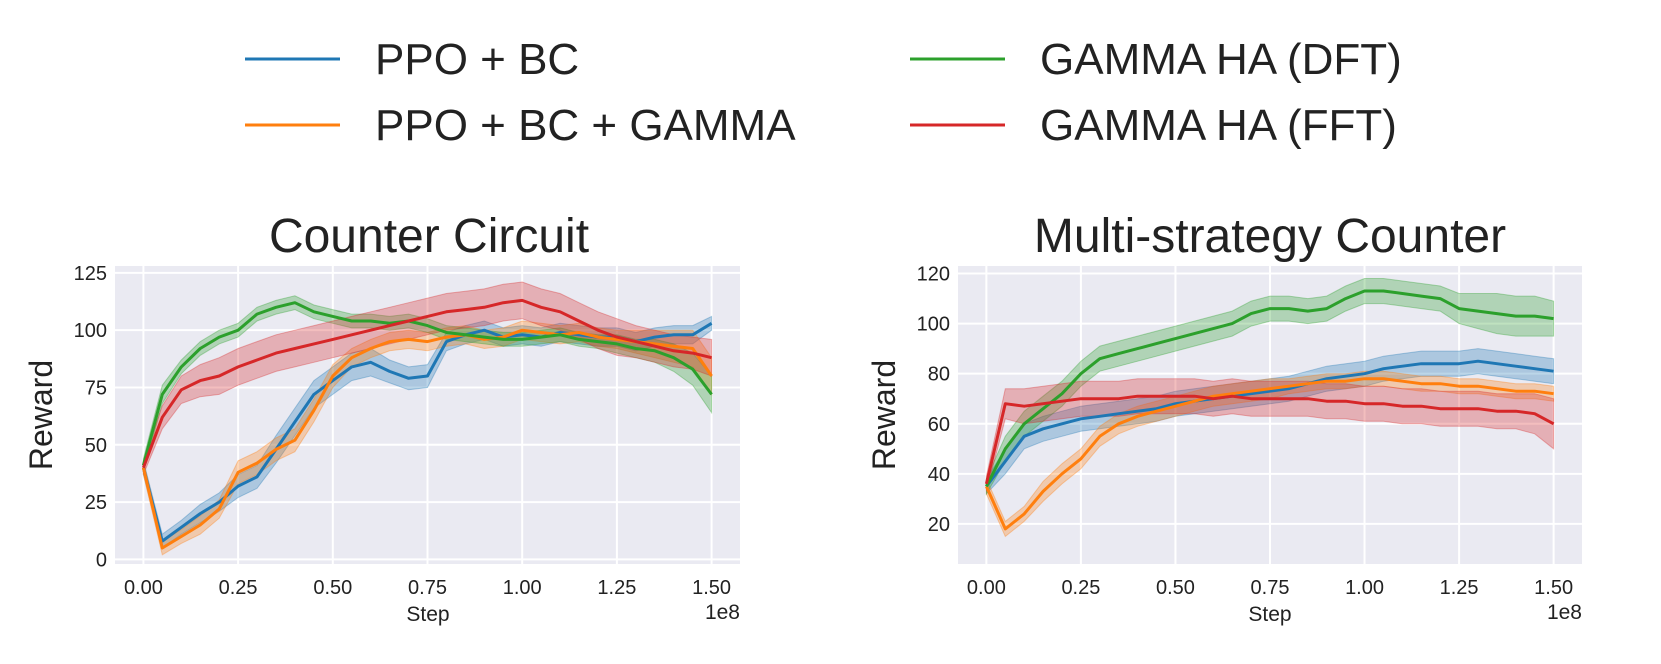 Image resolution: width=1661 pixels, height=664 pixels. I want to click on legend-entry-ppo-bc: PPO + BC, so click(412, 59).